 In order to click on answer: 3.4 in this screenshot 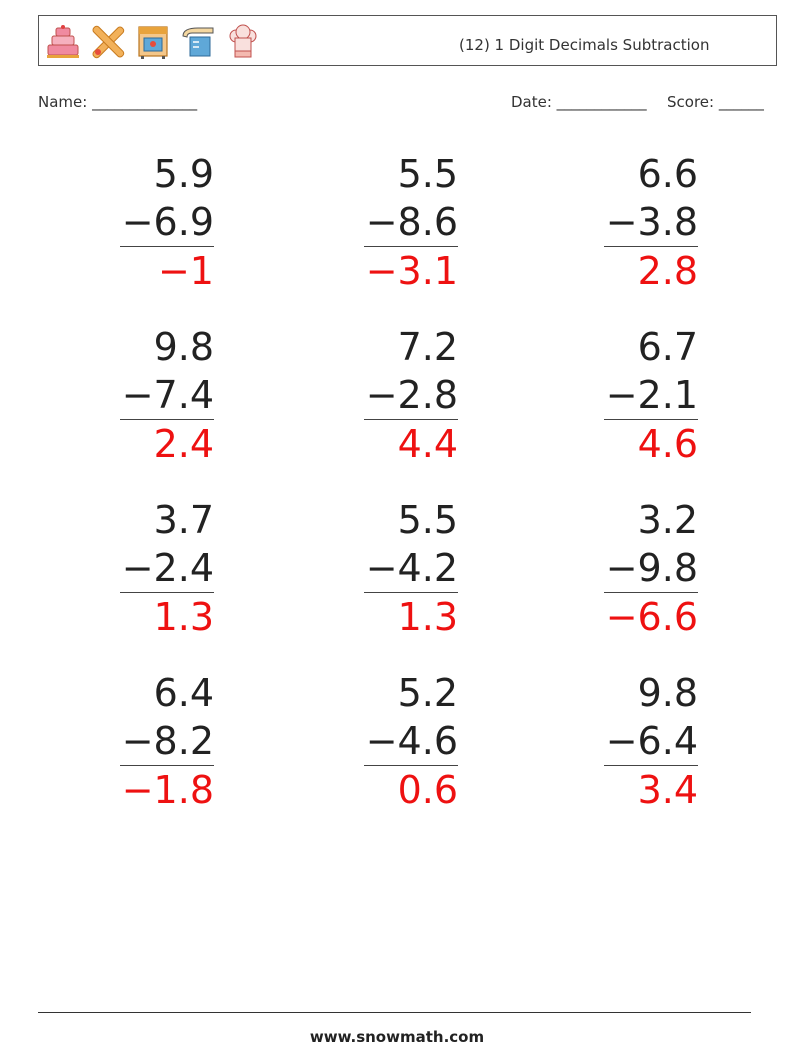, I will do `click(667, 790)`.